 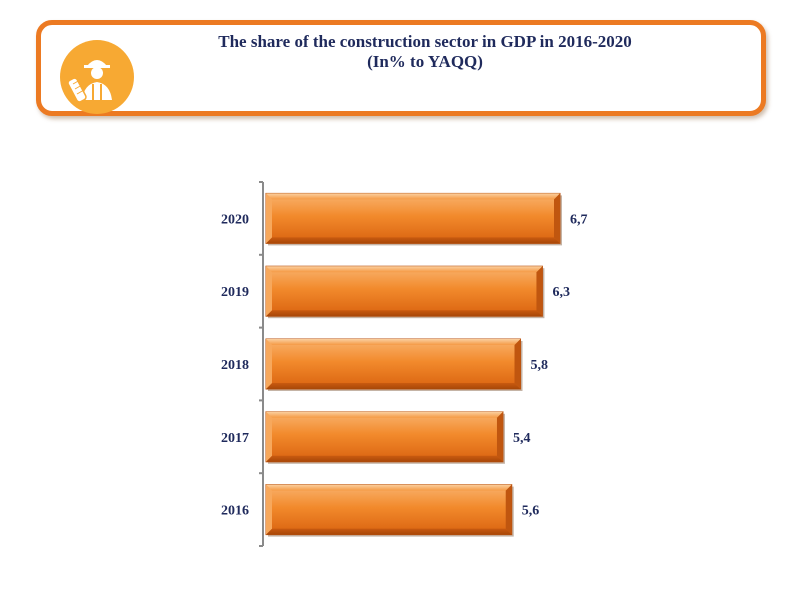 What do you see at coordinates (425, 61) in the screenshot?
I see `chart-subtitle: (In% to YAQQ)` at bounding box center [425, 61].